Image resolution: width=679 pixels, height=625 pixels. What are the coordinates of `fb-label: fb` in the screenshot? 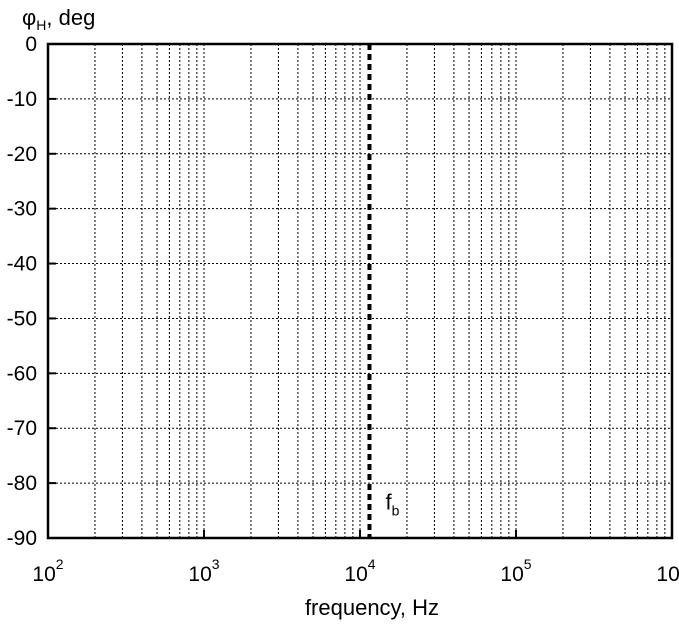 It's located at (392, 504).